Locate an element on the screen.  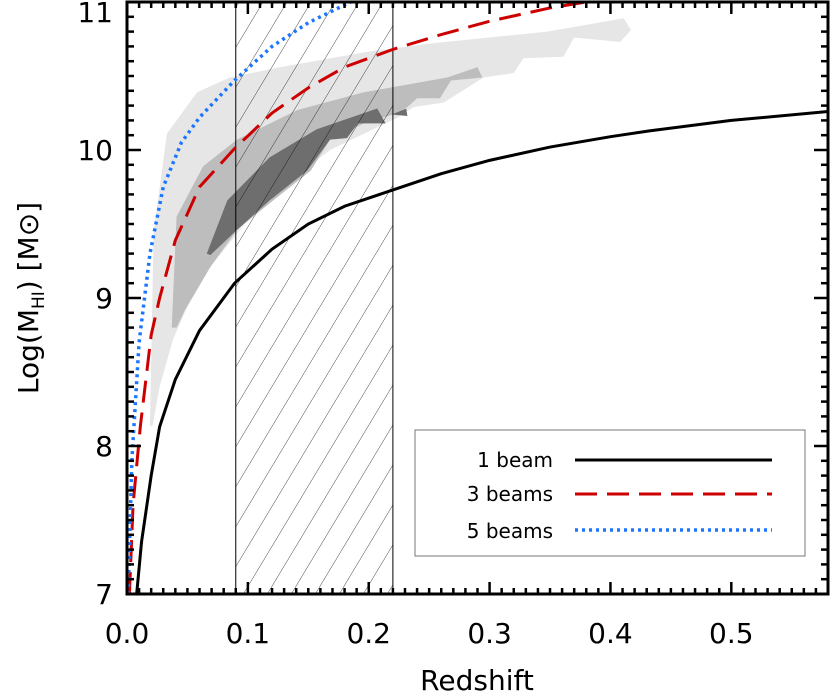
legend-label-5-beams: 5 beams is located at coordinates (510, 531).